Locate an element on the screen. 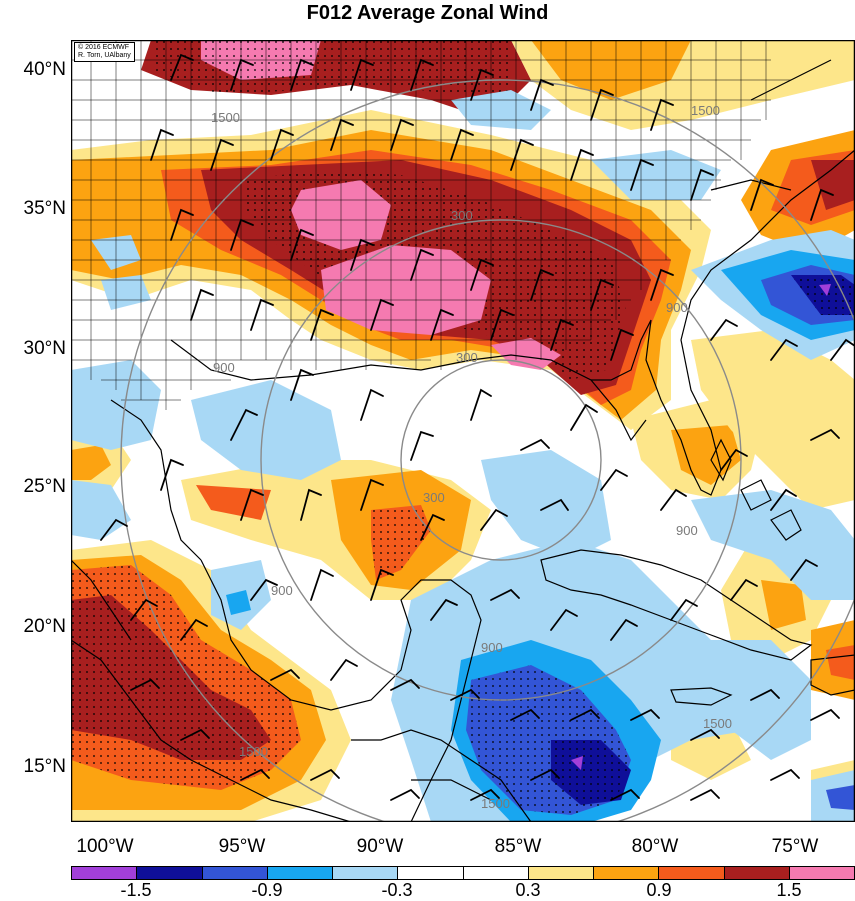 Image resolution: width=855 pixels, height=901 pixels. longitude-label: 95°W is located at coordinates (242, 846).